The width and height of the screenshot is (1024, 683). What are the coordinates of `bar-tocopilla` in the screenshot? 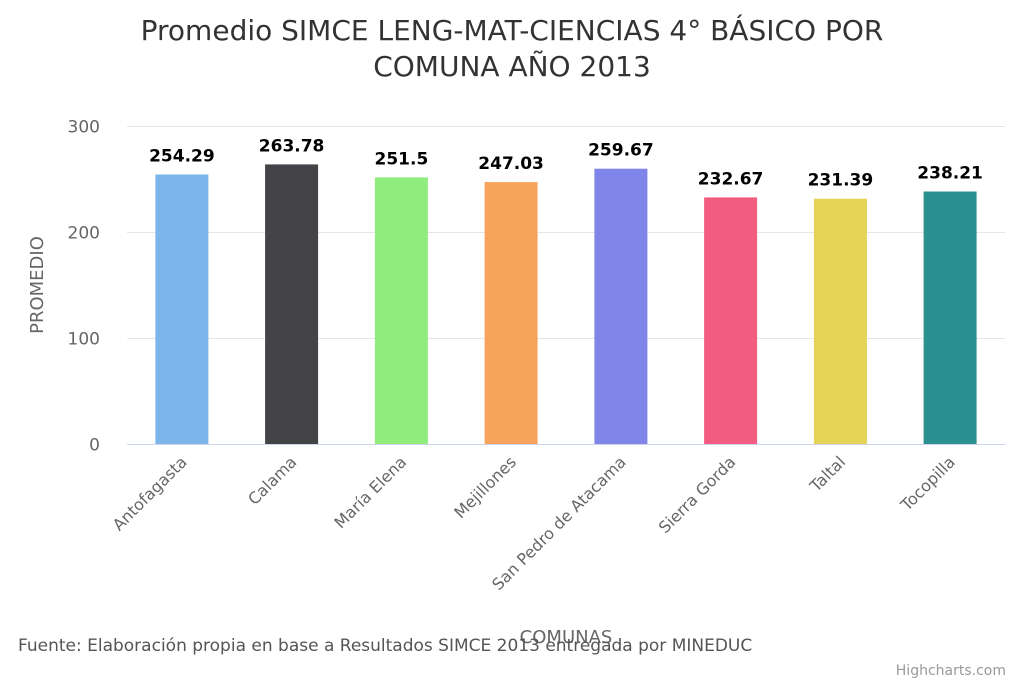 It's located at (950, 318).